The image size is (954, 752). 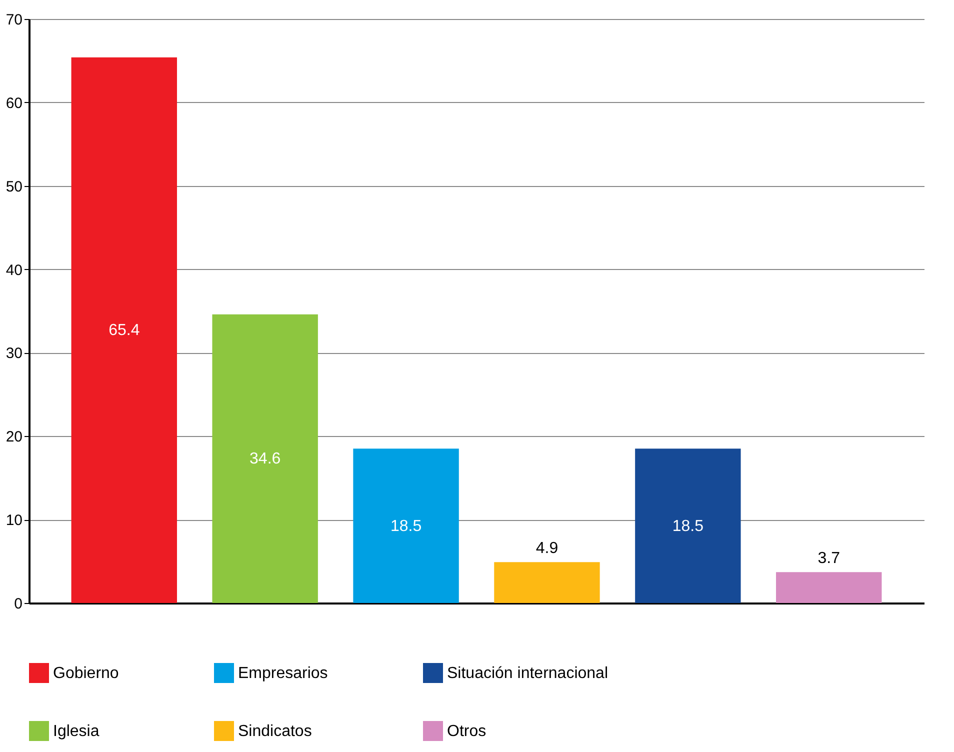 I want to click on legend-label: Situación internacional, so click(x=527, y=673).